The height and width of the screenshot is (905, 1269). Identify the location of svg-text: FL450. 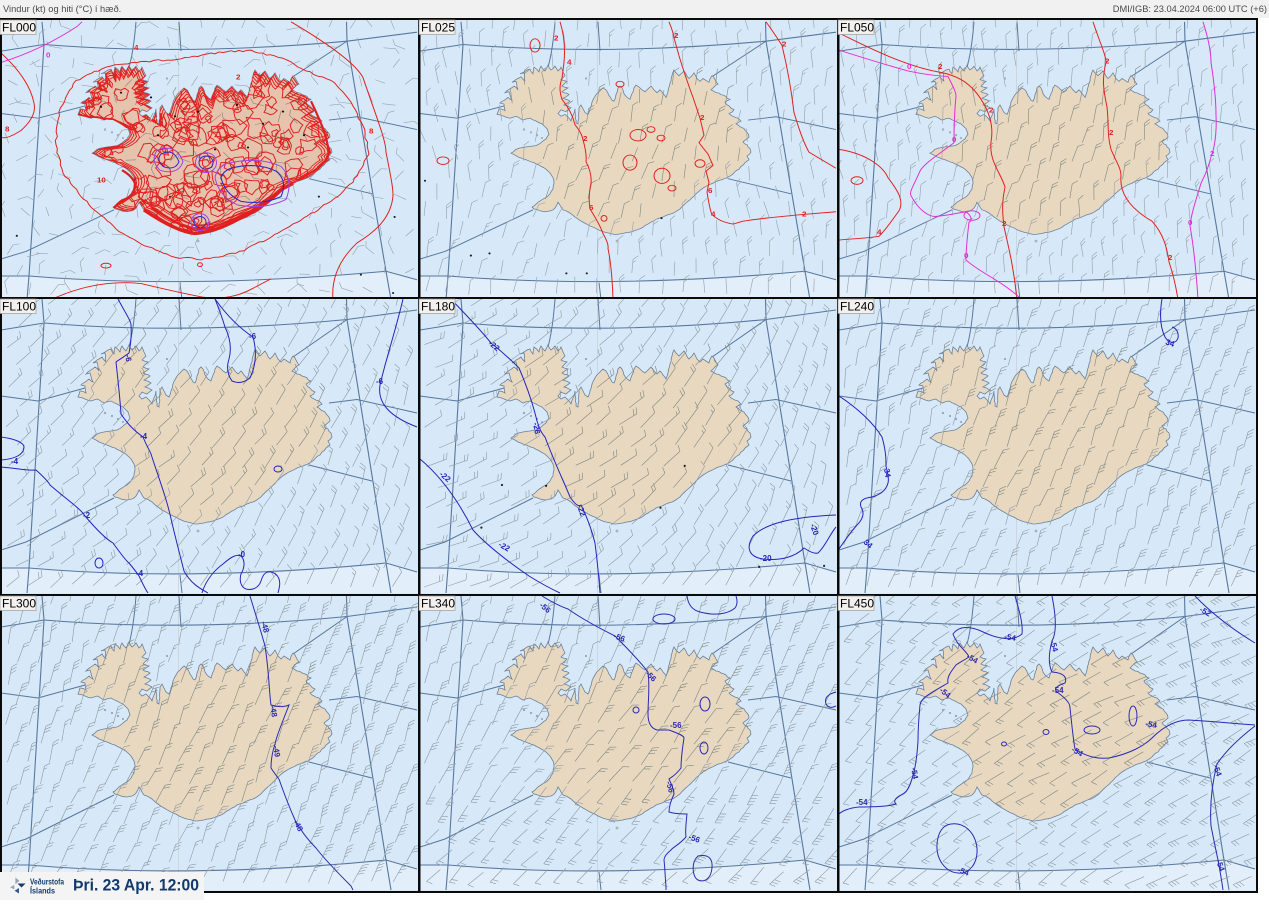
(857, 604).